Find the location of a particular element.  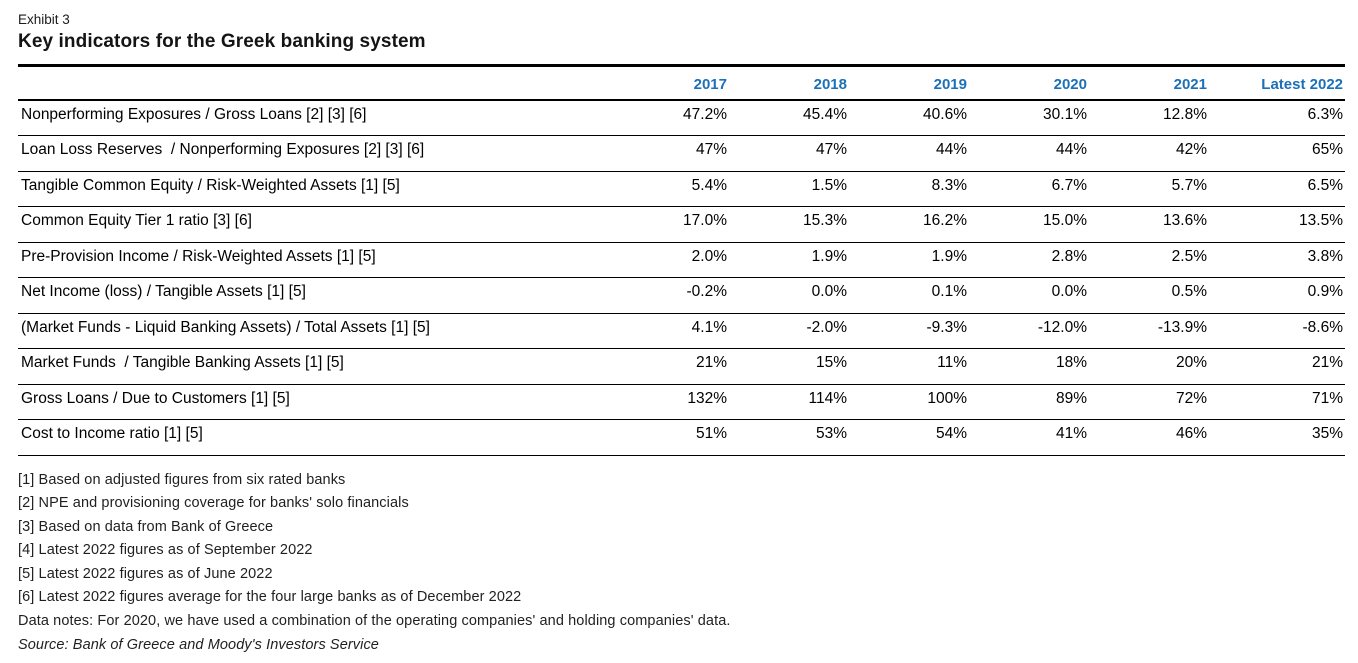

cell-value: 5.7% is located at coordinates (1149, 189).